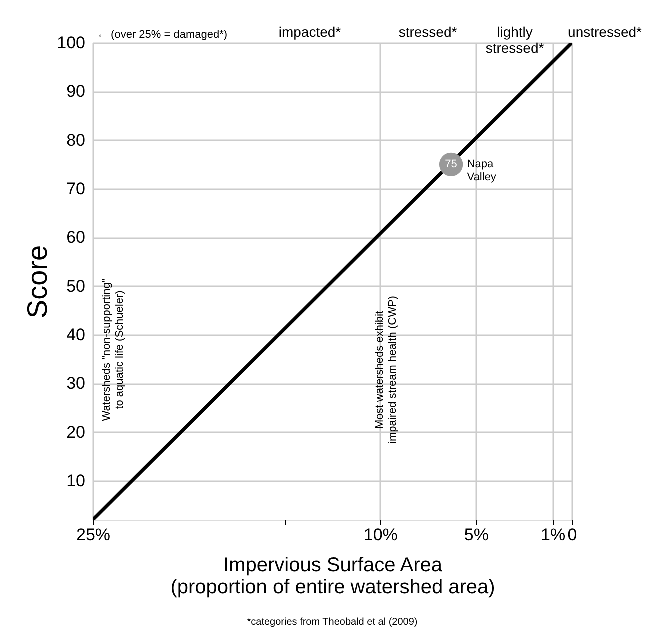 This screenshot has width=652, height=634. Describe the element at coordinates (333, 576) in the screenshot. I see `x-axis-title: Impervious Surface Area (proportion of entire watershed area)` at that location.